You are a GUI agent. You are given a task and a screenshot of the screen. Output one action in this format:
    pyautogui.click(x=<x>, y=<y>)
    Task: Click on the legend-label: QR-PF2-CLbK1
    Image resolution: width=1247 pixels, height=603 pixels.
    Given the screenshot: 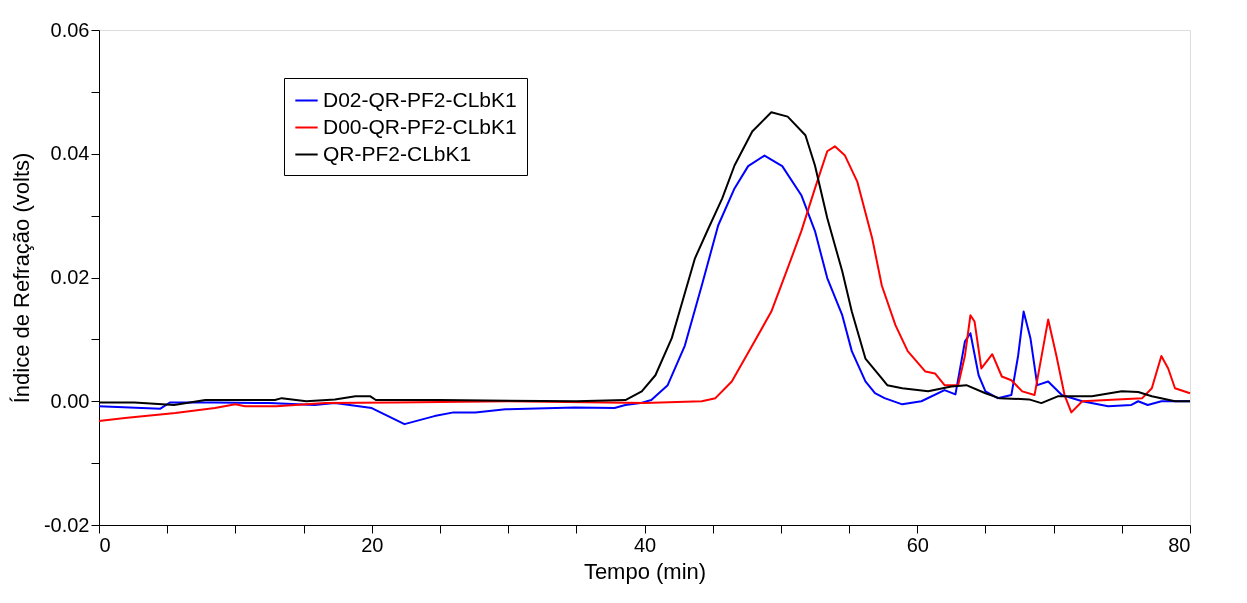 What is the action you would take?
    pyautogui.click(x=397, y=153)
    